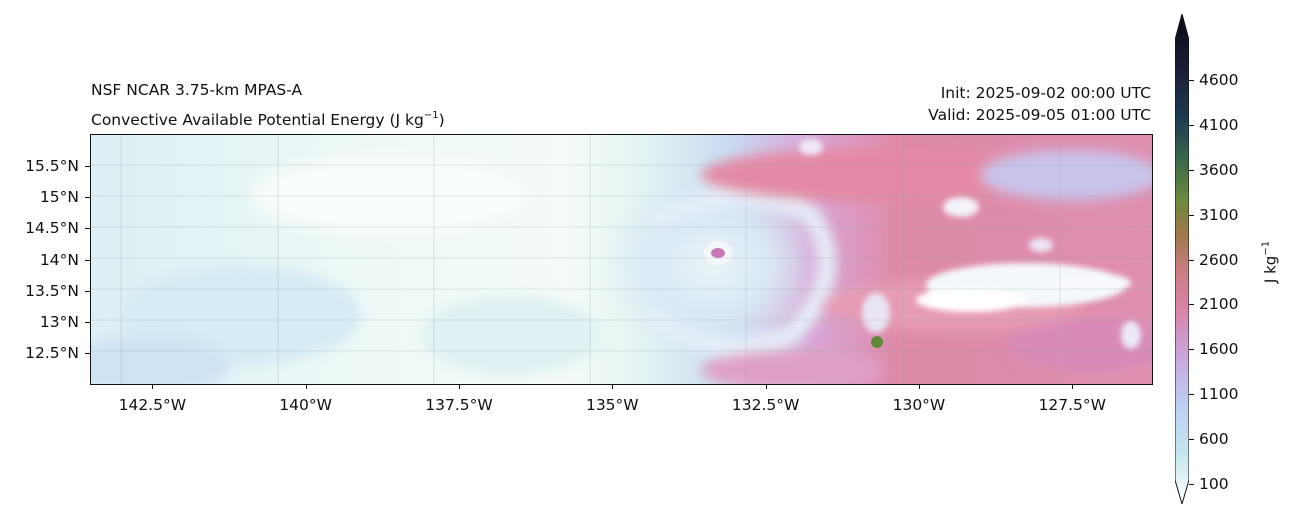 The width and height of the screenshot is (1299, 520). Describe the element at coordinates (1214, 484) in the screenshot. I see `colorbar-tick-label: 100` at that location.